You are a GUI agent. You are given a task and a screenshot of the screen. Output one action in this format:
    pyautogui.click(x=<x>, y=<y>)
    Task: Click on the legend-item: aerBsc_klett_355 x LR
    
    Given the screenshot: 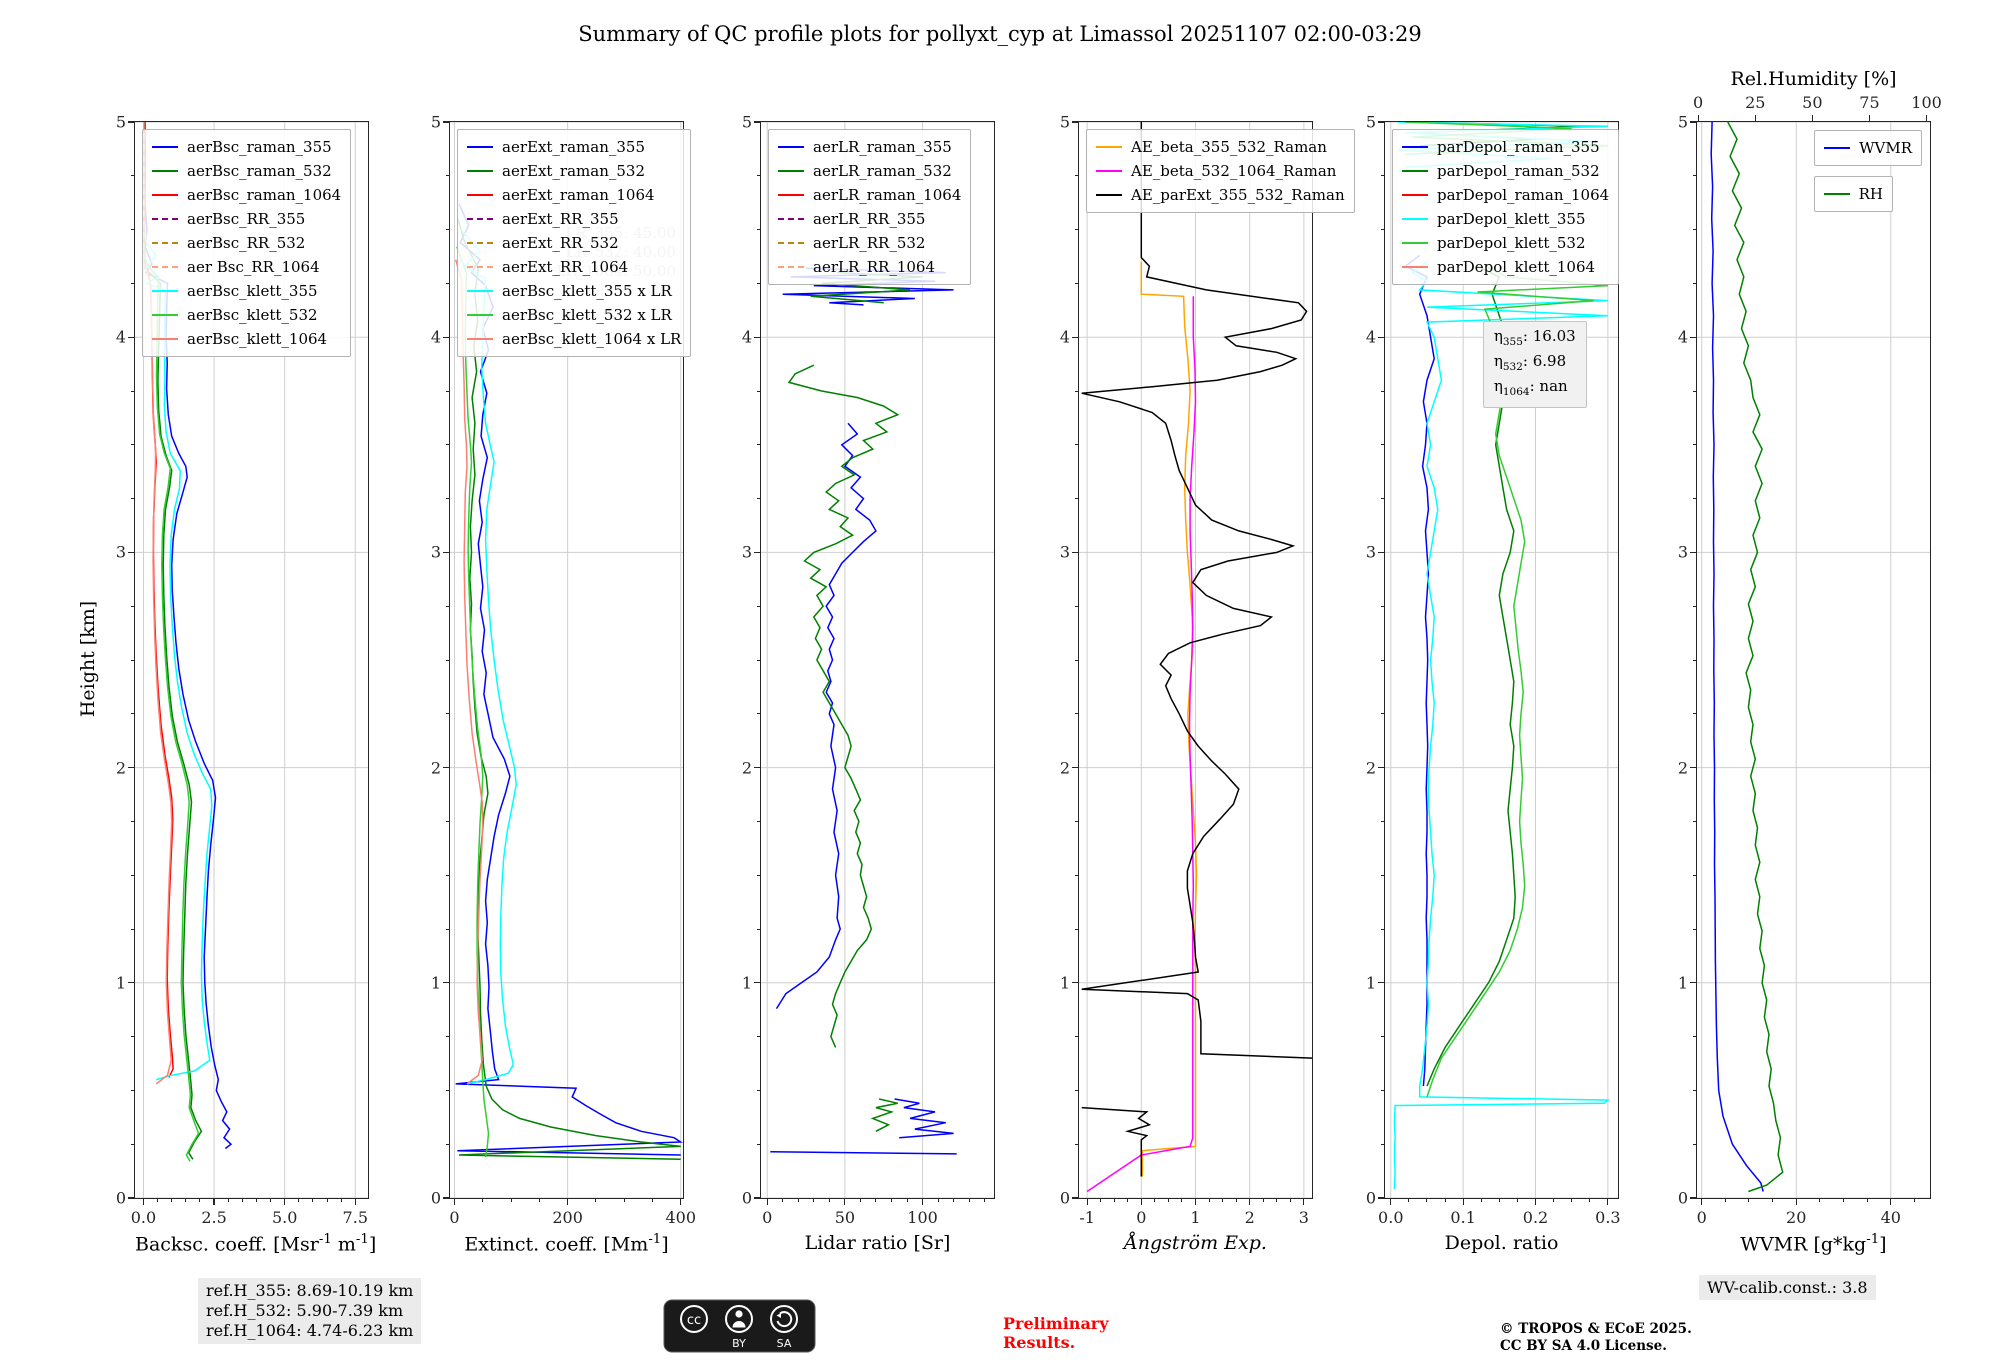 What is the action you would take?
    pyautogui.click(x=574, y=291)
    